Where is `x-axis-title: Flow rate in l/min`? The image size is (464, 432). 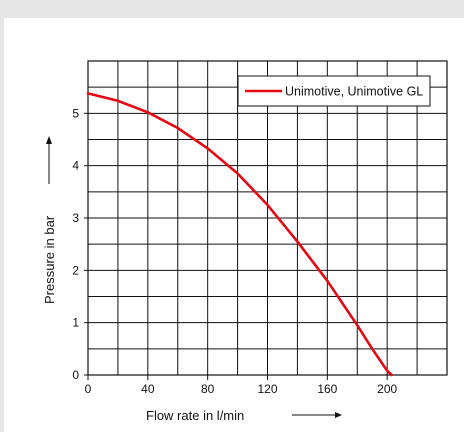
x-axis-title: Flow rate in l/min is located at coordinates (244, 415).